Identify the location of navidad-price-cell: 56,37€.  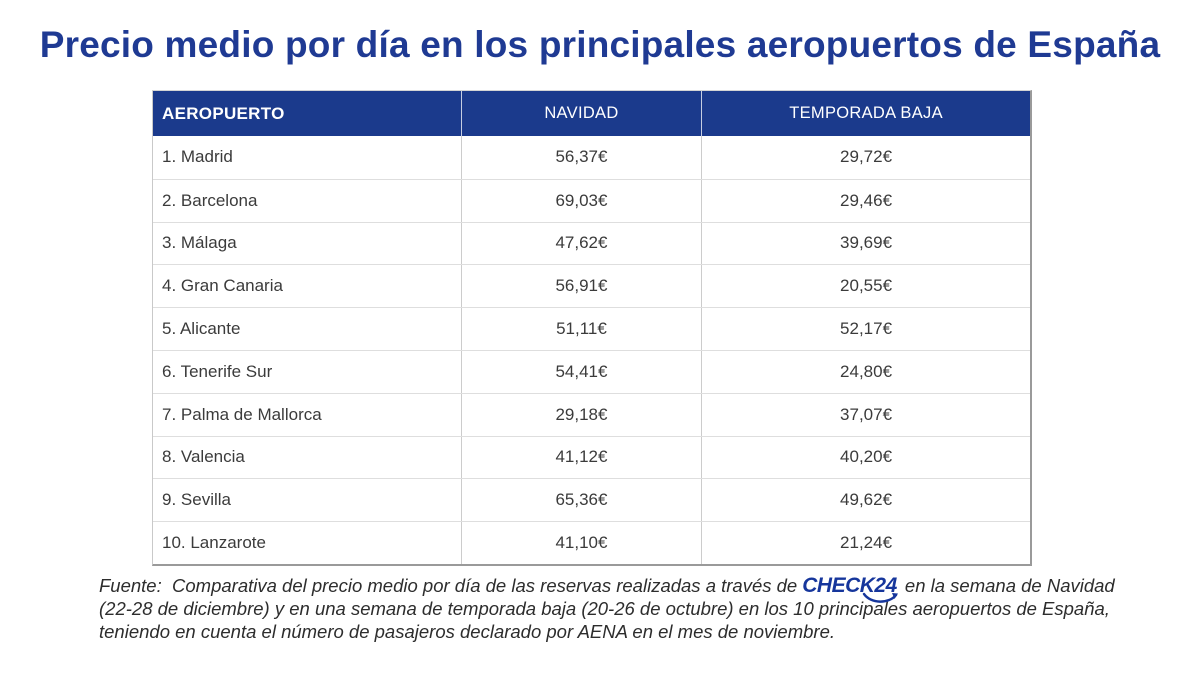
(580, 157).